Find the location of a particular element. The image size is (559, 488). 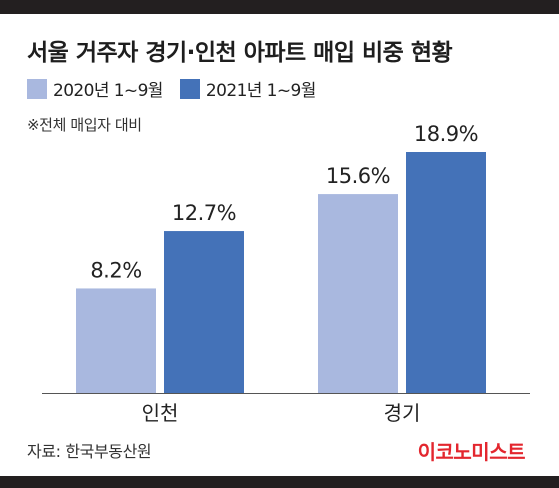

legend-swatch-2020 is located at coordinates (37, 88).